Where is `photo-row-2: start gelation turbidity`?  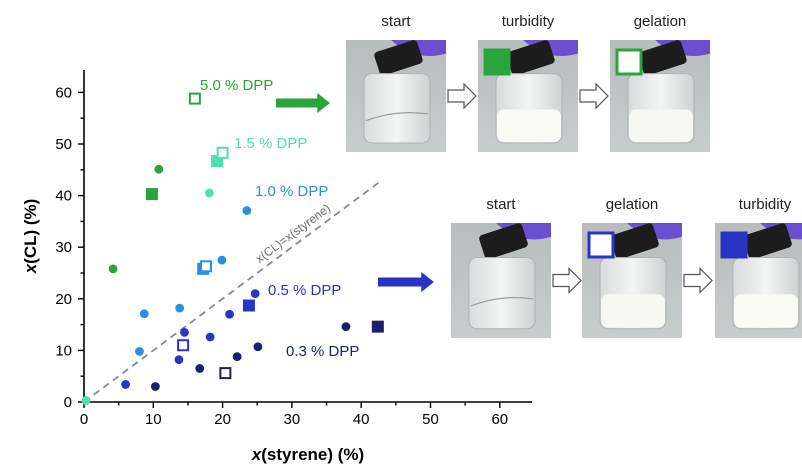
photo-row-2: start gelation turbidity is located at coordinates (626, 267).